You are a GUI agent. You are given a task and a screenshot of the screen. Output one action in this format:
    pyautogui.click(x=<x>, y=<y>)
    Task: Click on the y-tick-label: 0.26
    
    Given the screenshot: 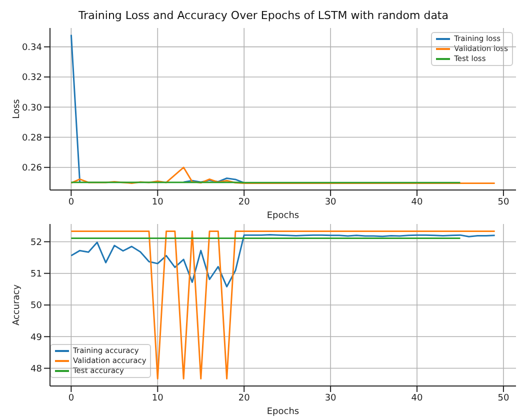 What is the action you would take?
    pyautogui.click(x=32, y=169)
    